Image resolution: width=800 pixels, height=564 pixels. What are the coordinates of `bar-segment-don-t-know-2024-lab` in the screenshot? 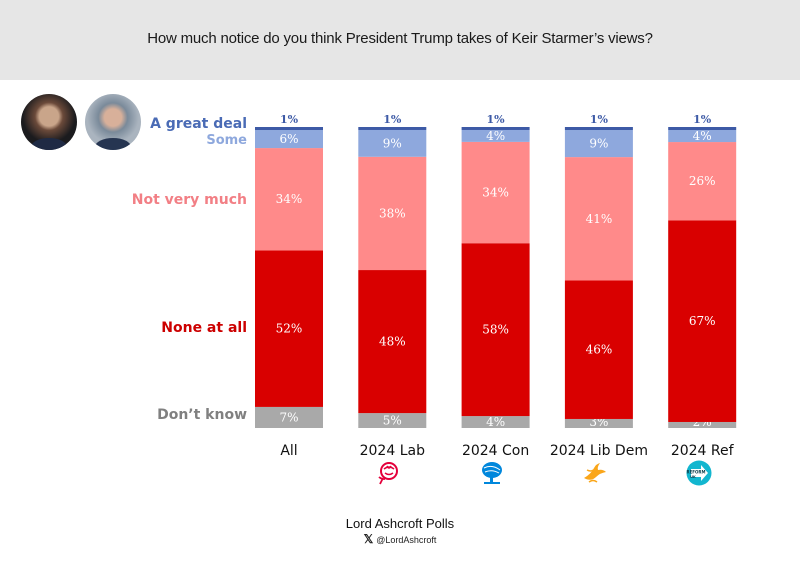 It's located at (392, 420).